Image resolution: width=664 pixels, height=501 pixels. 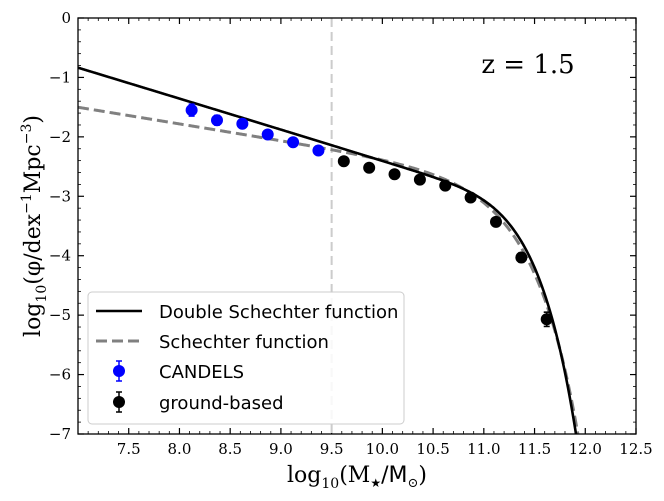 What do you see at coordinates (60, 315) in the screenshot?
I see `y-tick-label: −5` at bounding box center [60, 315].